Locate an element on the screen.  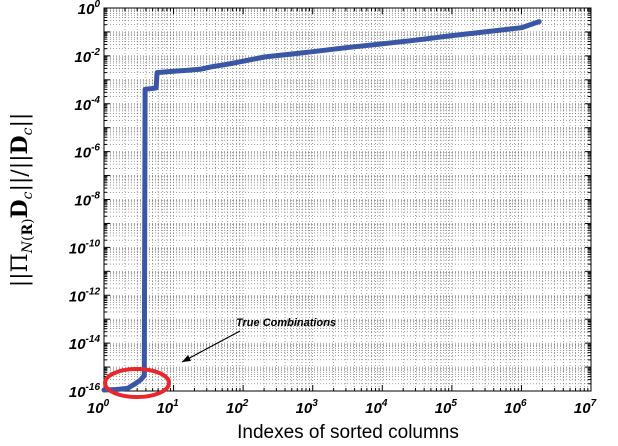
x-tick-label: 10⁰ is located at coordinates (98, 407).